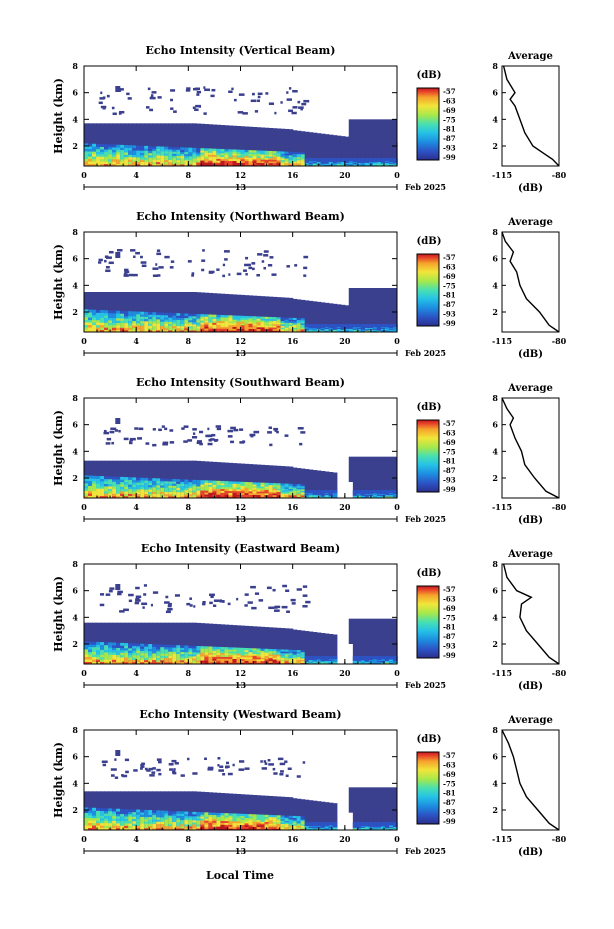  I want to click on x-tick-label: 0, so click(397, 839).